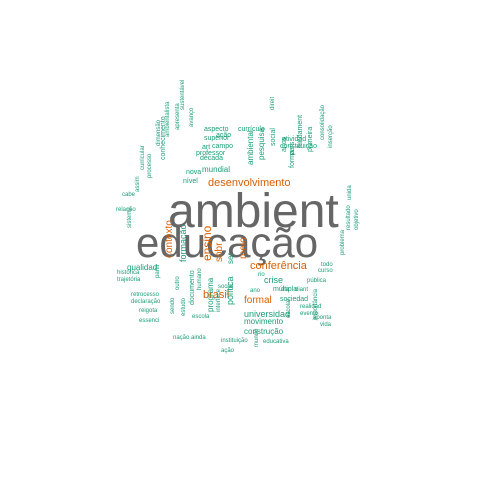 Image resolution: width=480 pixels, height=480 pixels. What do you see at coordinates (289, 308) in the screenshot?
I see `cloud-word: escolar` at bounding box center [289, 308].